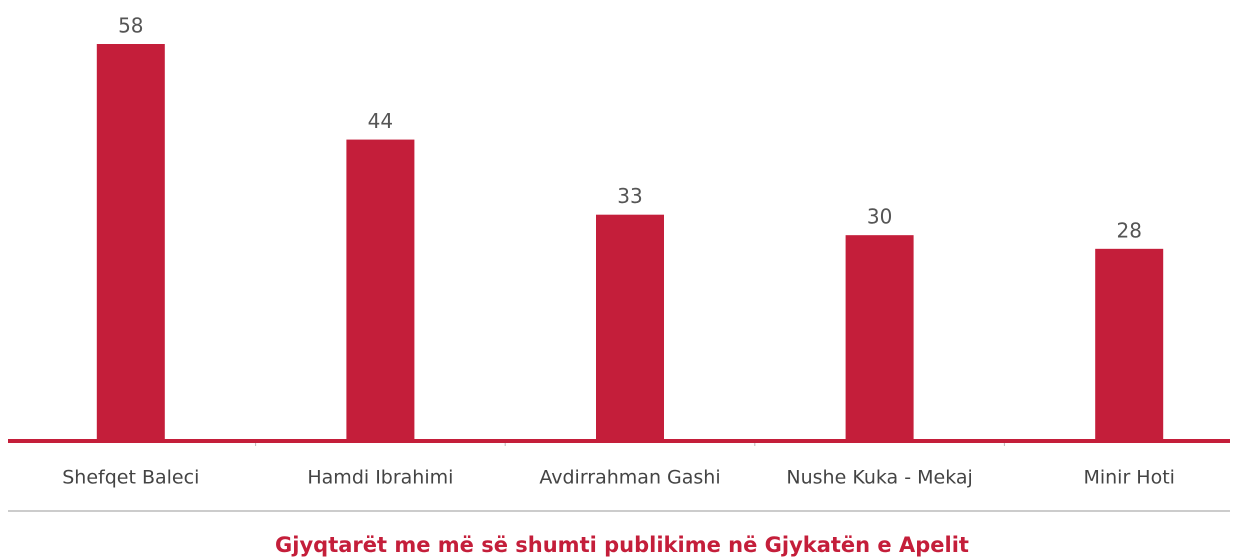  I want to click on value-label: 28, so click(1128, 230).